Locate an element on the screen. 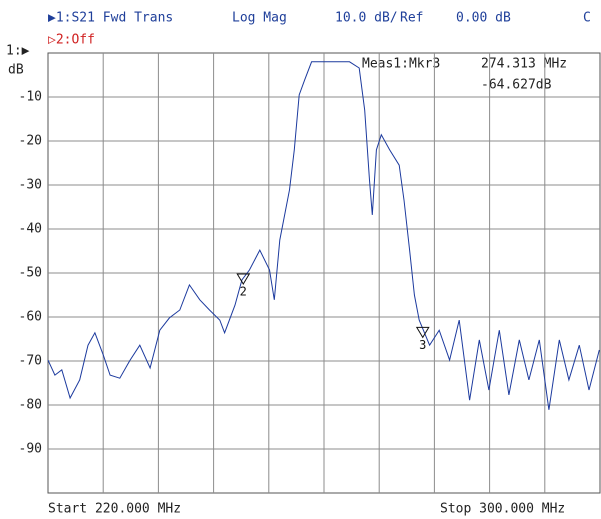 Image resolution: width=601 pixels, height=519 pixels. readout-level: -64.627dB is located at coordinates (516, 85).